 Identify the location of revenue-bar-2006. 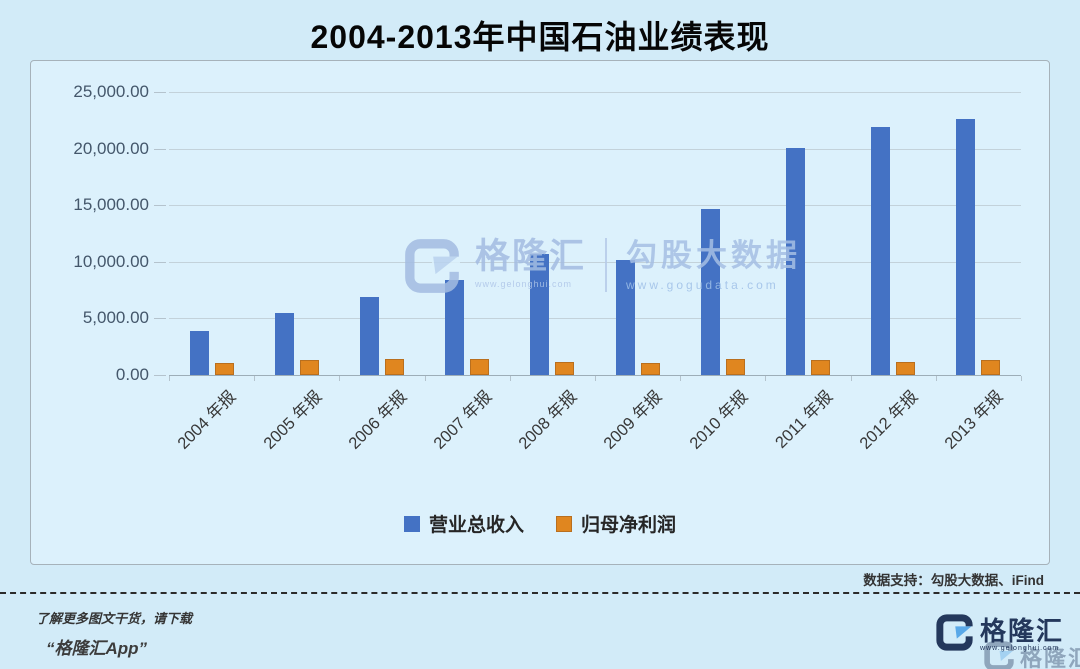
(369, 336).